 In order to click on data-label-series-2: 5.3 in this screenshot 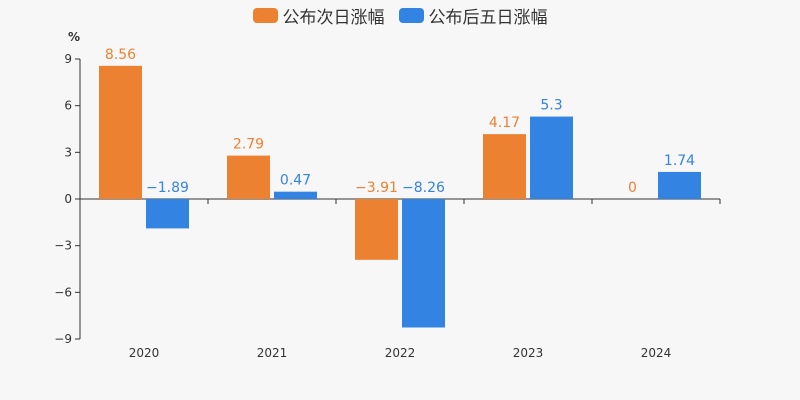, I will do `click(551, 106)`.